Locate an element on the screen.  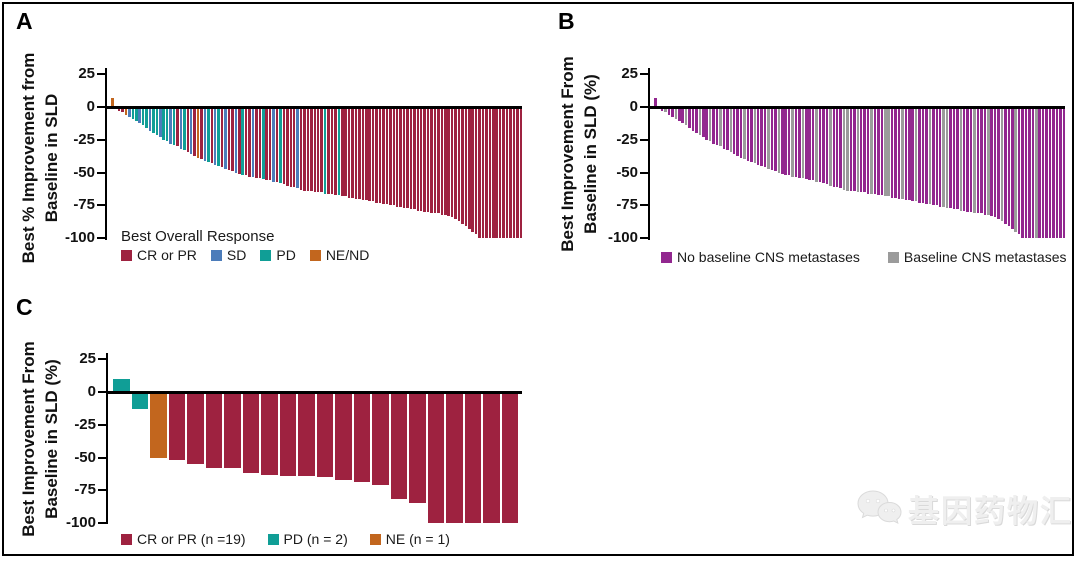
legend-label: NE/ND is located at coordinates (347, 255).